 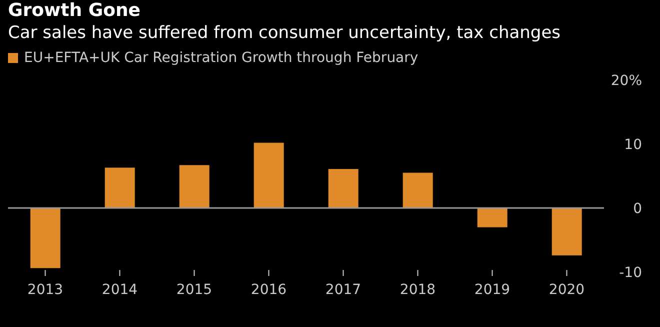 I want to click on x-tick-label: 2013, so click(x=45, y=290).